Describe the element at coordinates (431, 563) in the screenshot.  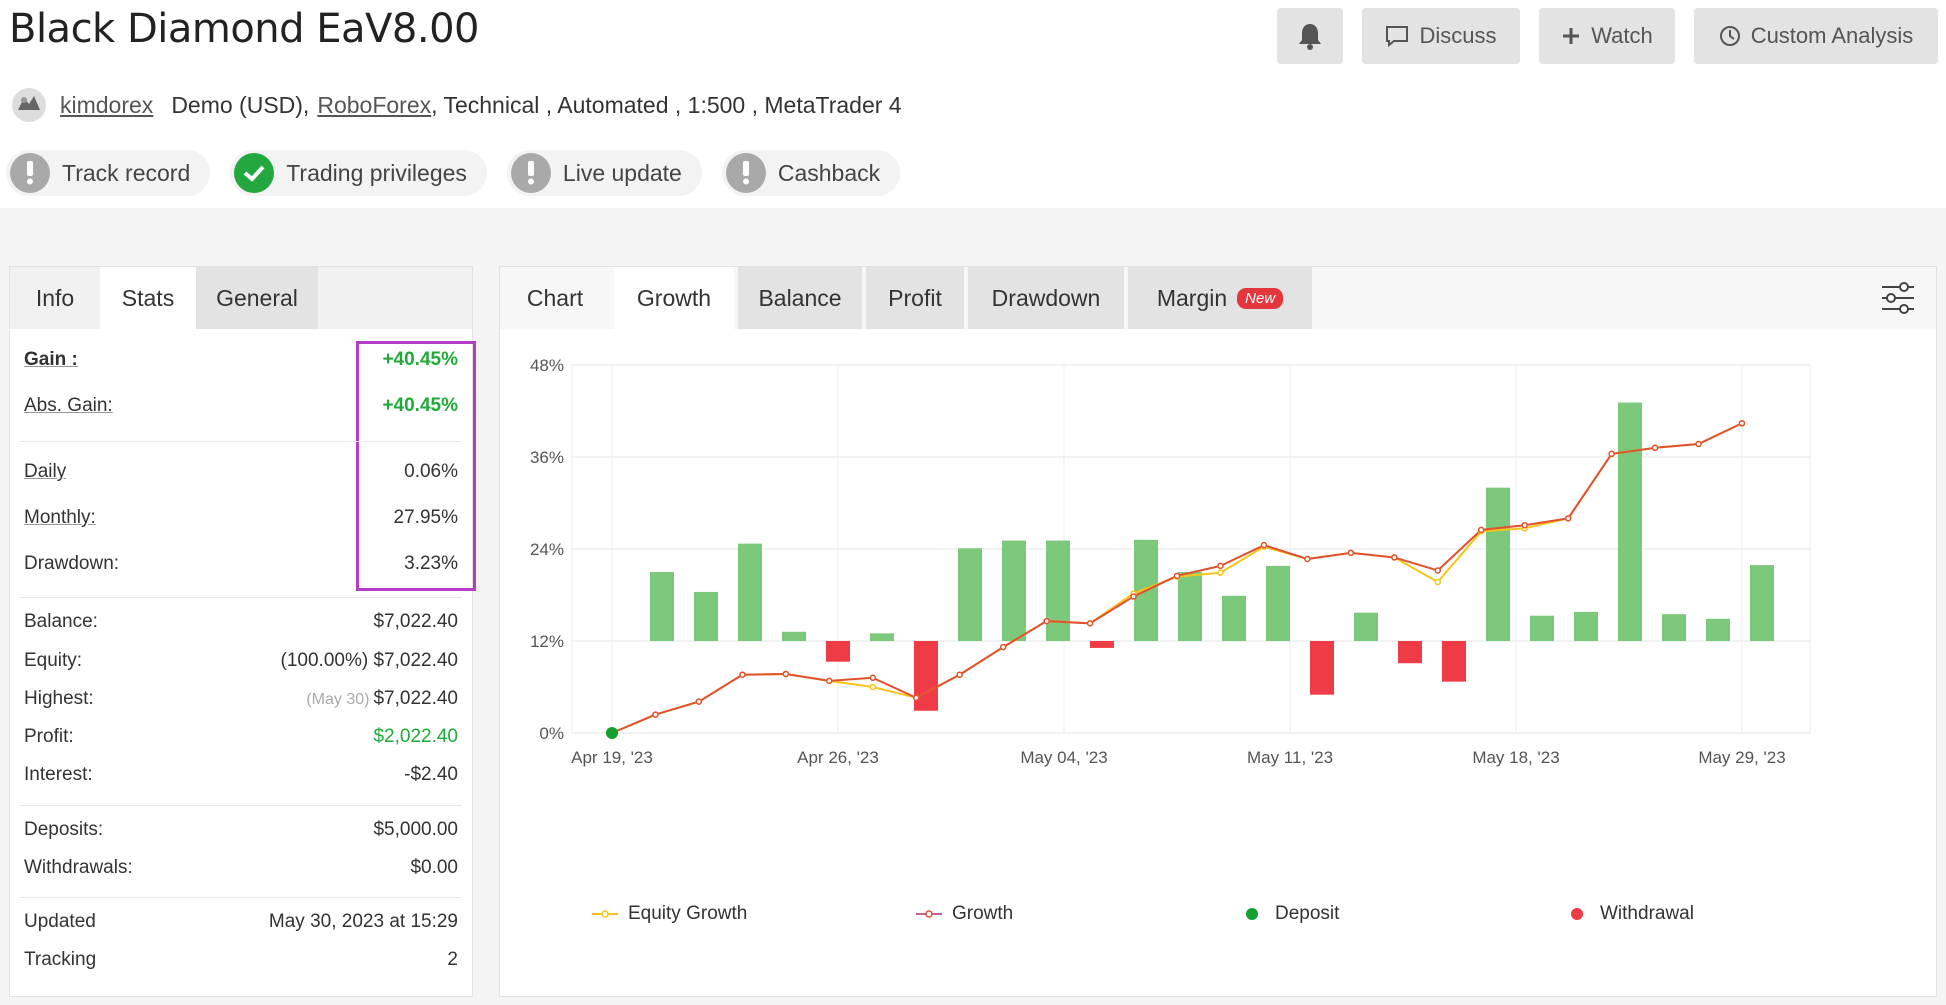
I see `drawdown-value: 3.23%` at that location.